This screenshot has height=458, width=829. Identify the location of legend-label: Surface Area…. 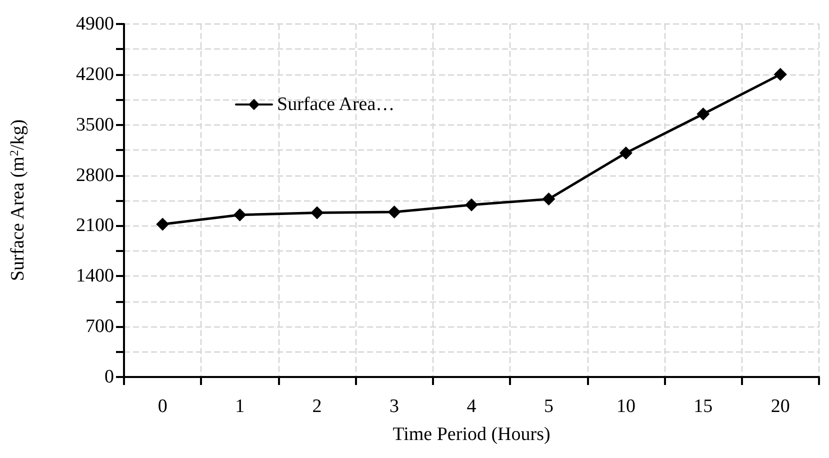
(336, 104).